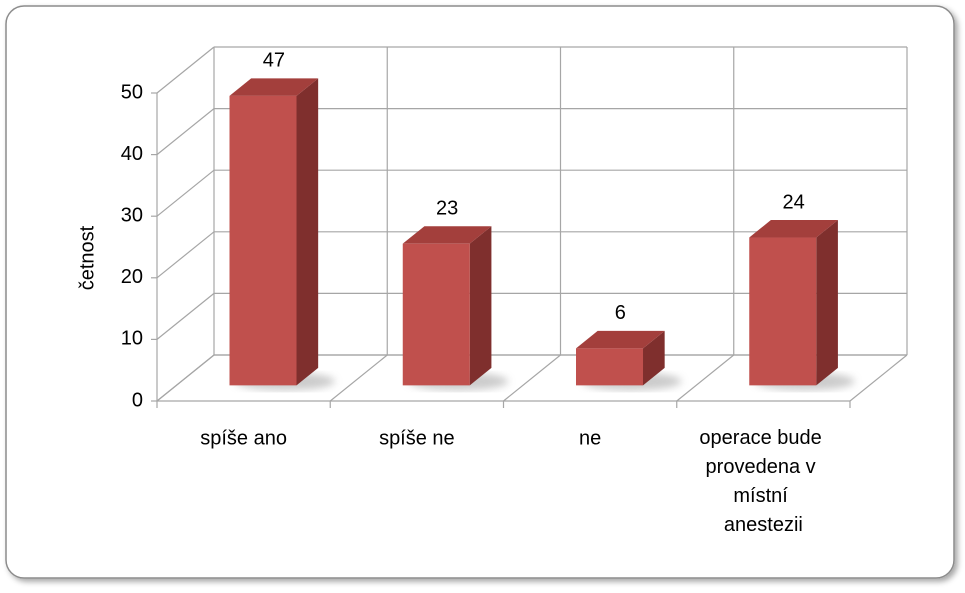 The image size is (965, 593). What do you see at coordinates (417, 438) in the screenshot?
I see `x-tick-label: spíše ne` at bounding box center [417, 438].